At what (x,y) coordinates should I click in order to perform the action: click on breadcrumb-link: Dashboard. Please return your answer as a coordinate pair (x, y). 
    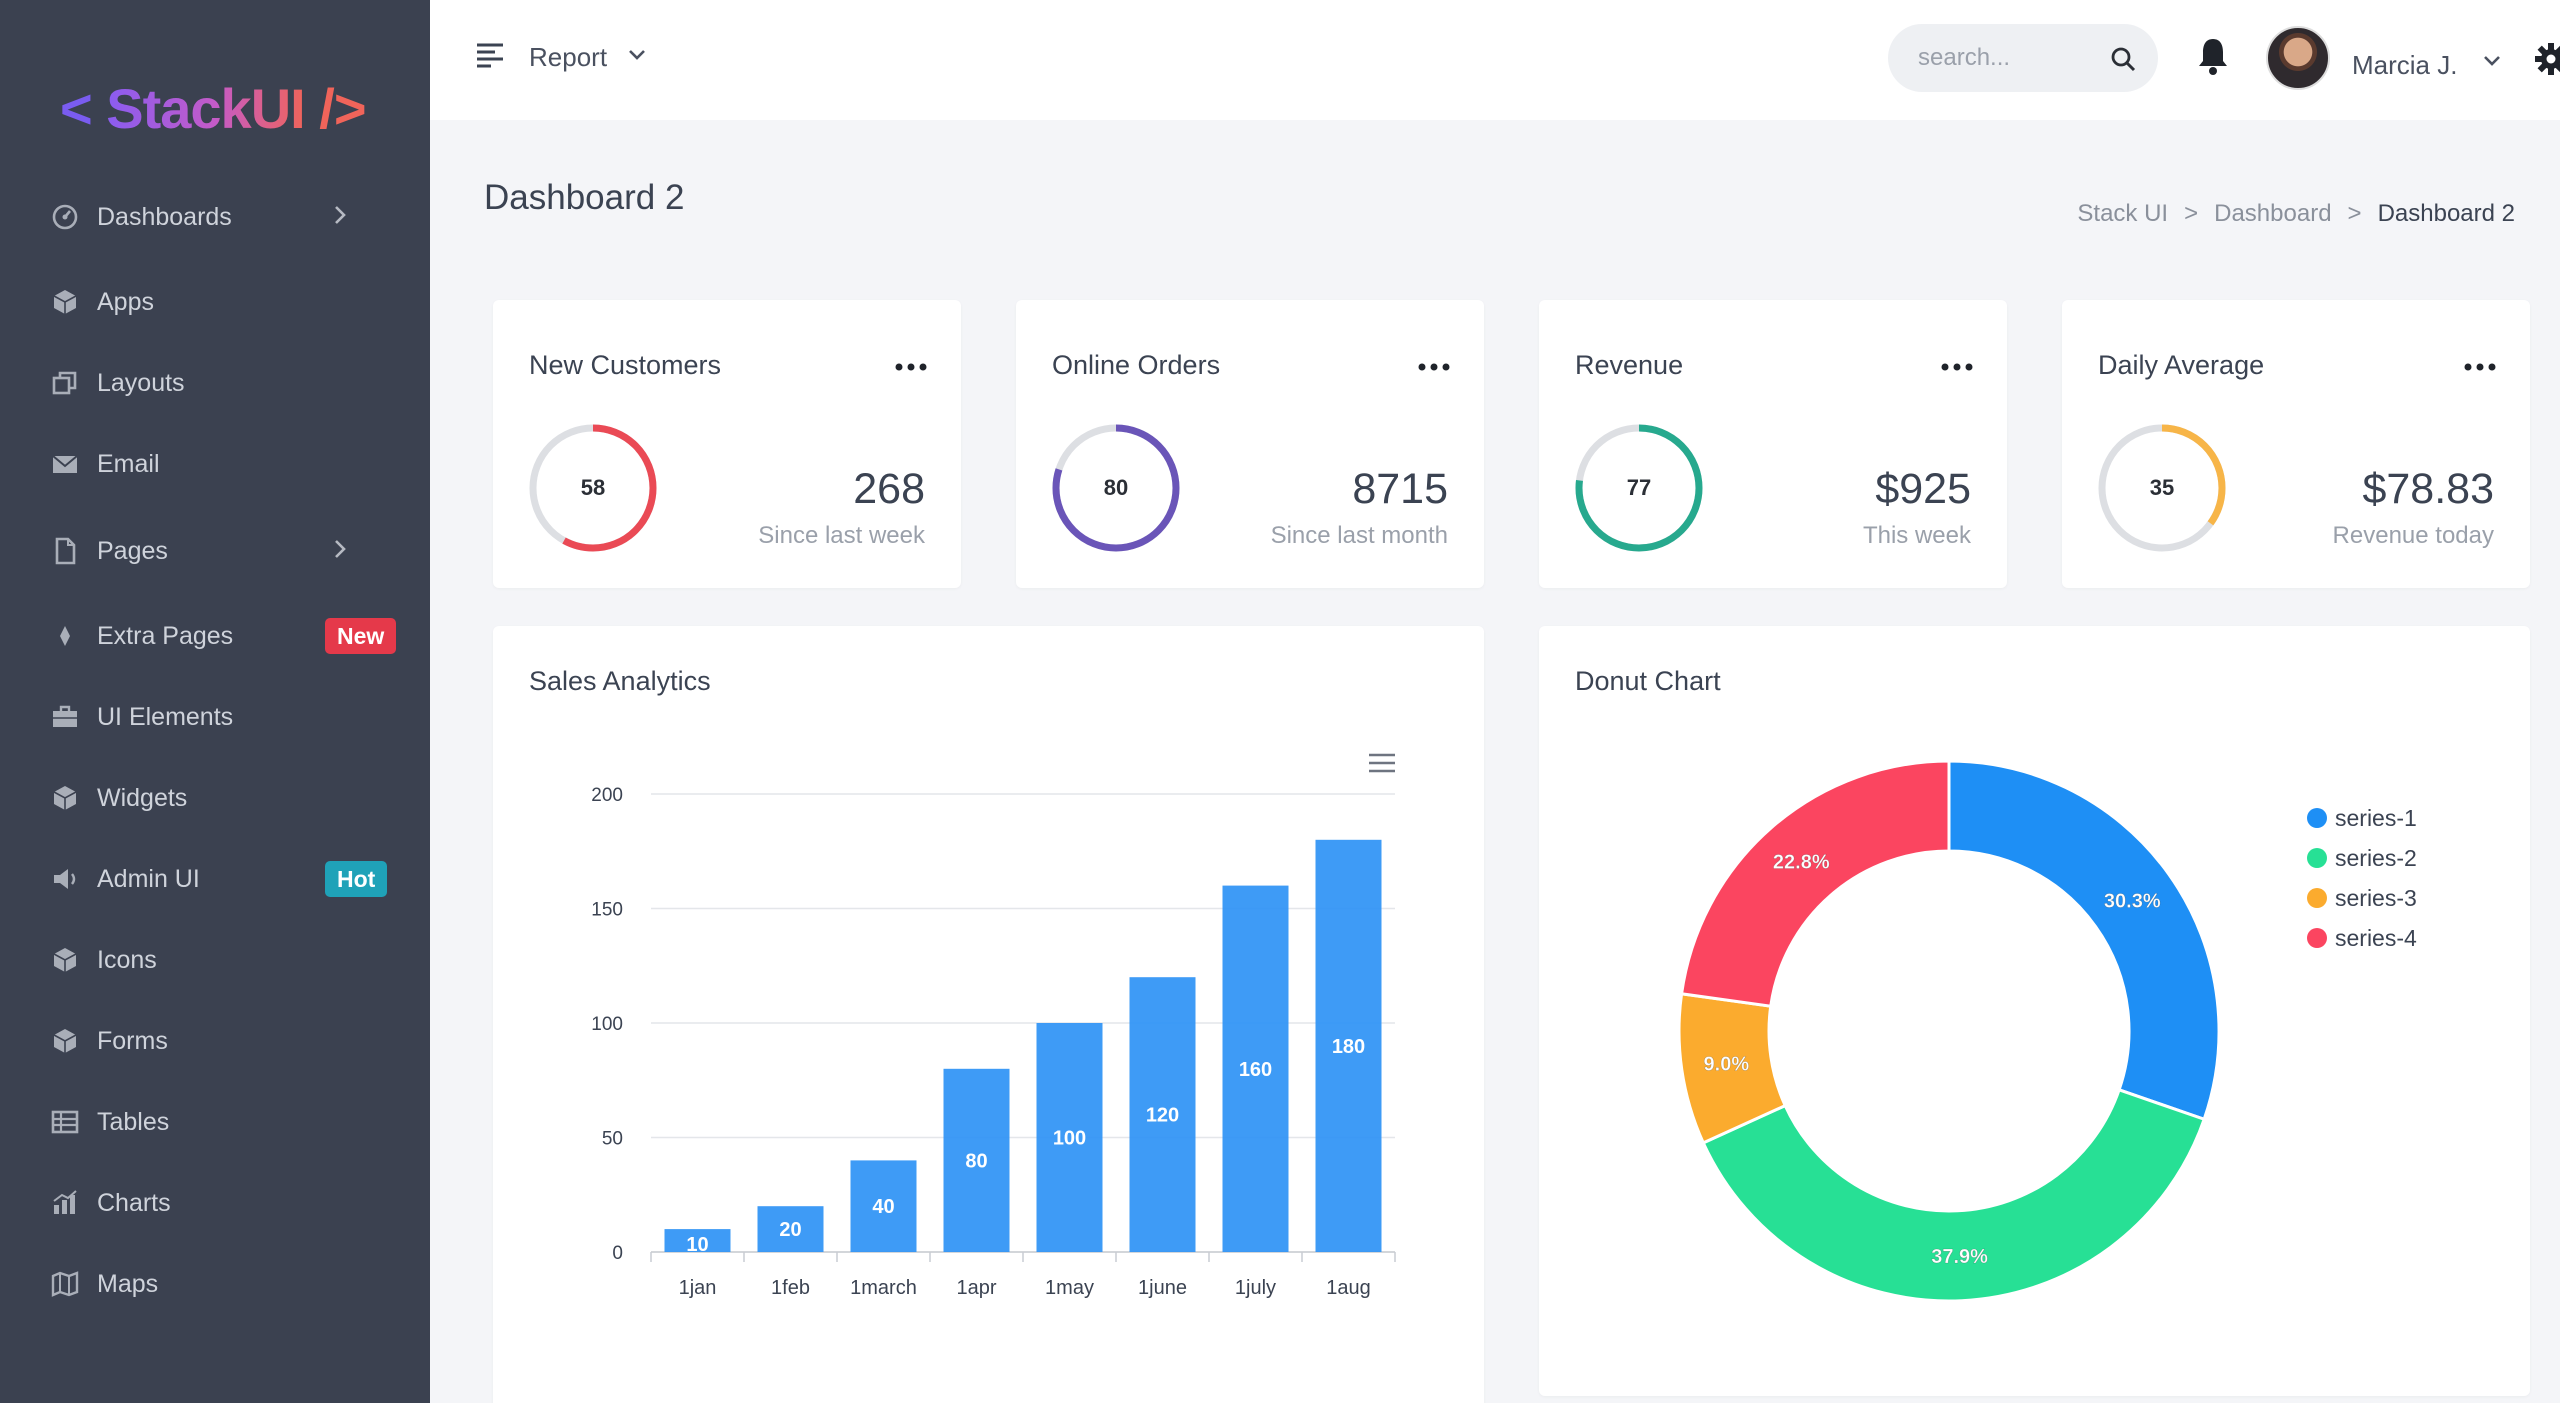
    Looking at the image, I should click on (2273, 213).